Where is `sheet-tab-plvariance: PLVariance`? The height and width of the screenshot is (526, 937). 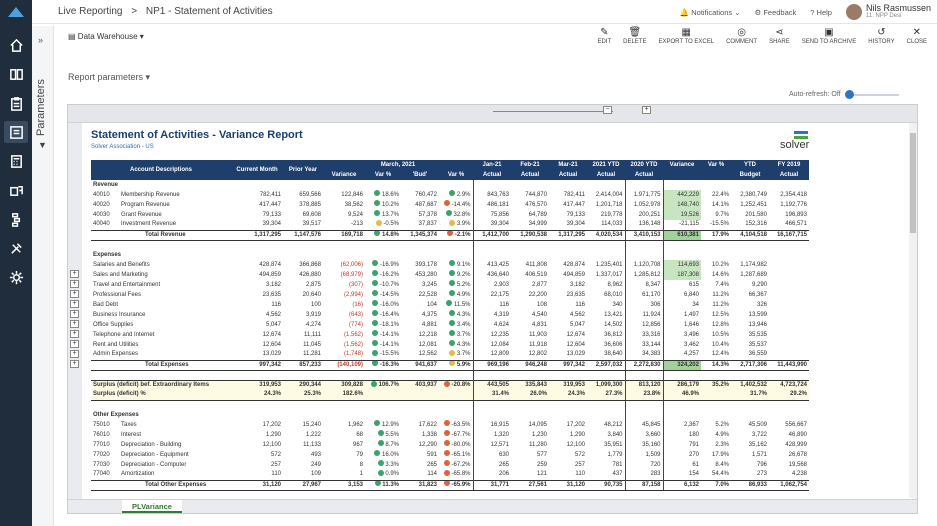
sheet-tab-plvariance: PLVariance is located at coordinates (152, 506).